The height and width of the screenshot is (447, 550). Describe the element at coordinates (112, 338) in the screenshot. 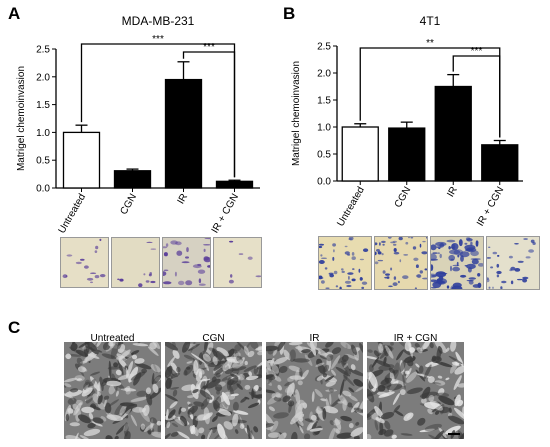

I see `micrograph-label-untreated: Untreated` at that location.